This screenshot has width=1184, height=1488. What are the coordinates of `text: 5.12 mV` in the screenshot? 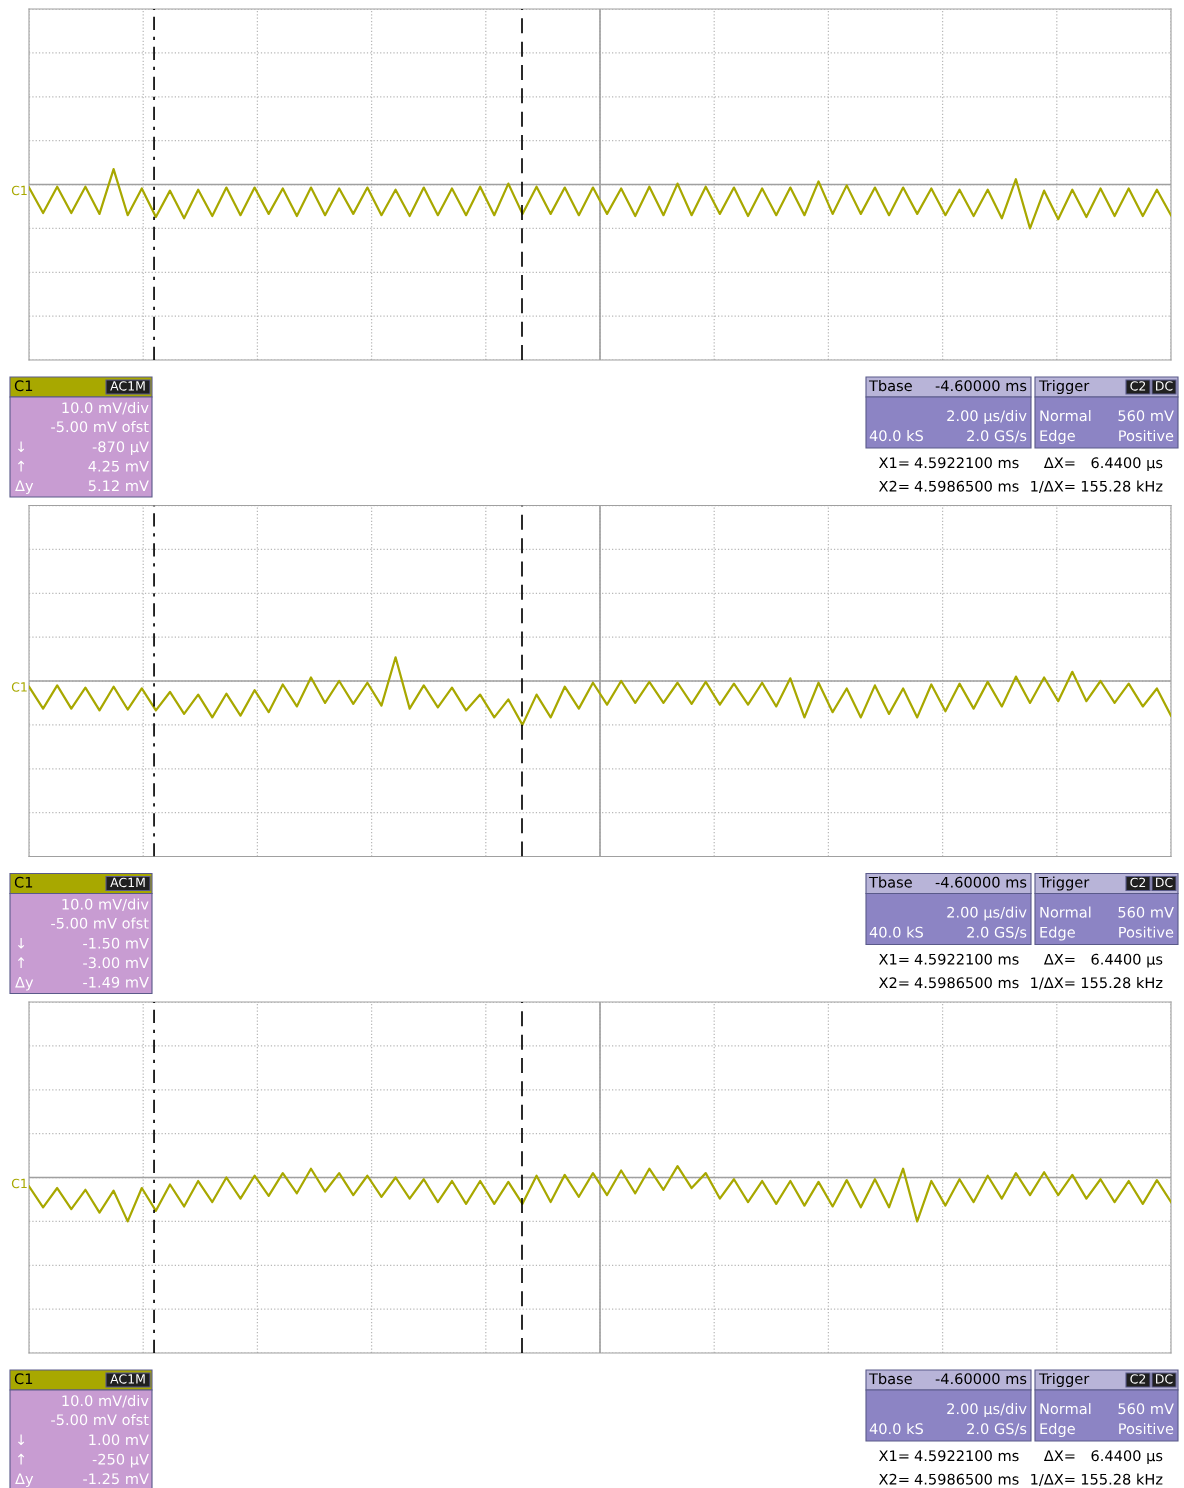 It's located at (118, 486).